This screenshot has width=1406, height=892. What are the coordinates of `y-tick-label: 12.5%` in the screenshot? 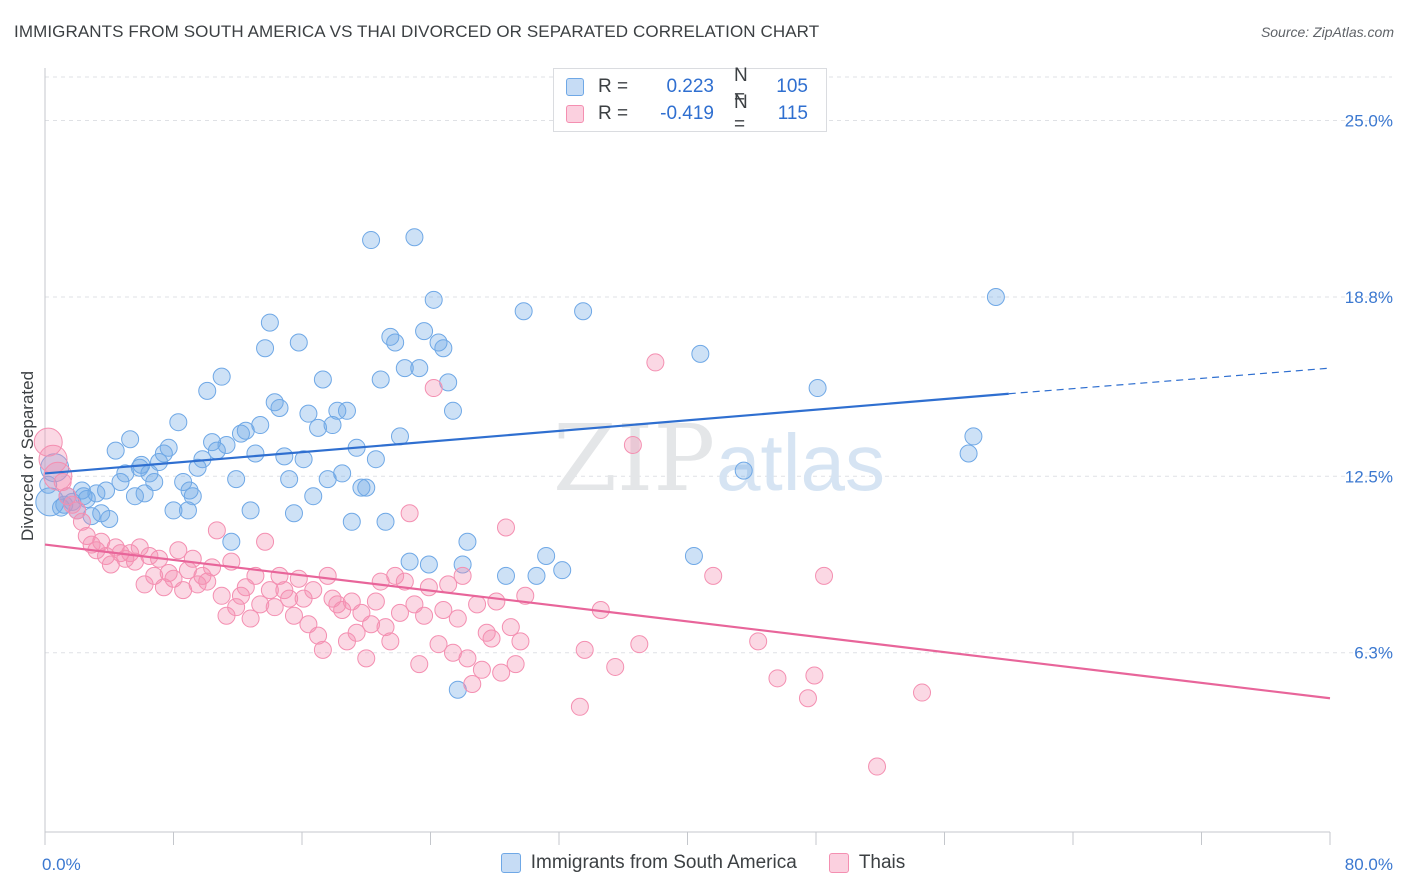 It's located at (1369, 476).